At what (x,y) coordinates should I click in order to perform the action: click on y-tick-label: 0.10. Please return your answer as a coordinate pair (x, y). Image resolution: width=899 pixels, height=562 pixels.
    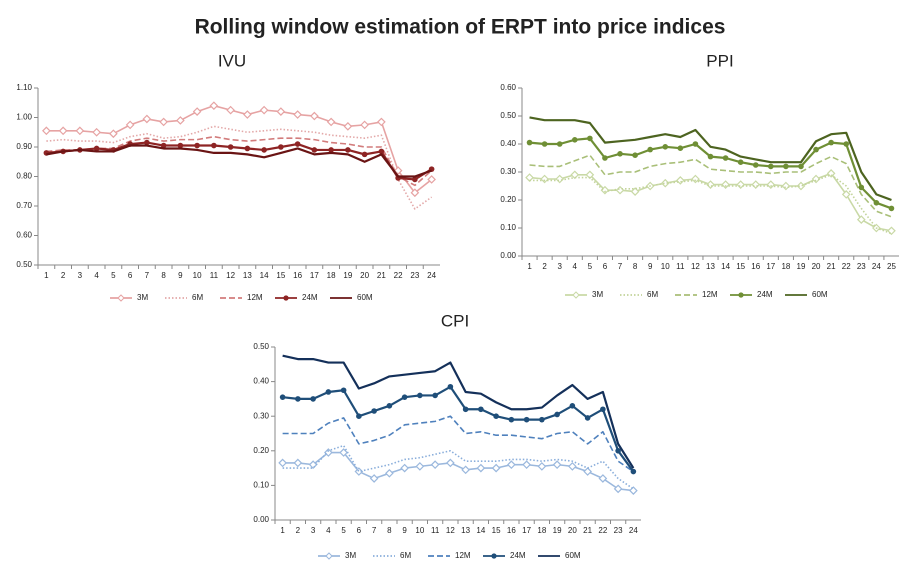
    Looking at the image, I should click on (261, 485).